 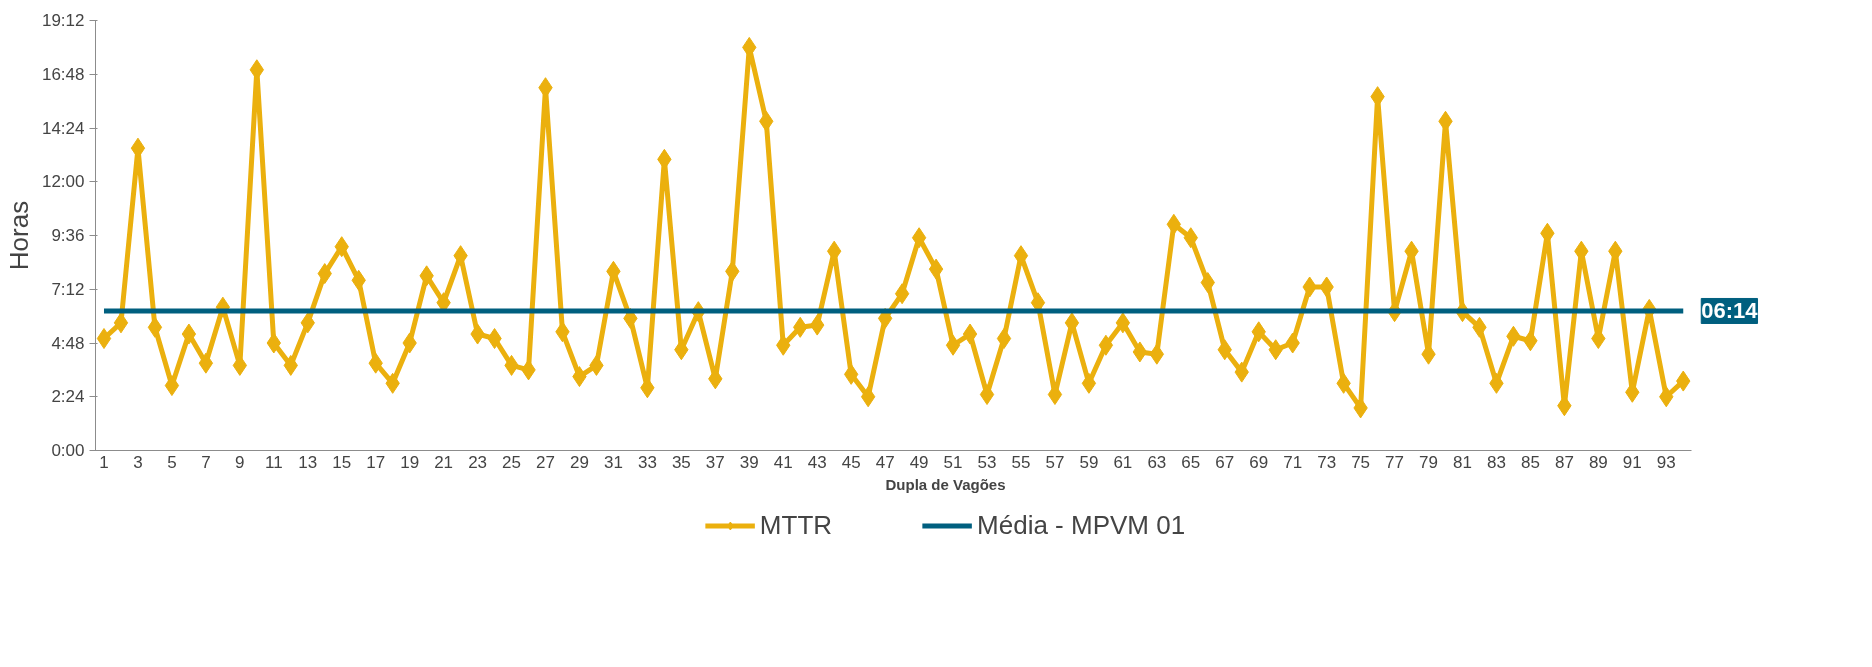 I want to click on x-tick-label: 27, so click(x=545, y=462).